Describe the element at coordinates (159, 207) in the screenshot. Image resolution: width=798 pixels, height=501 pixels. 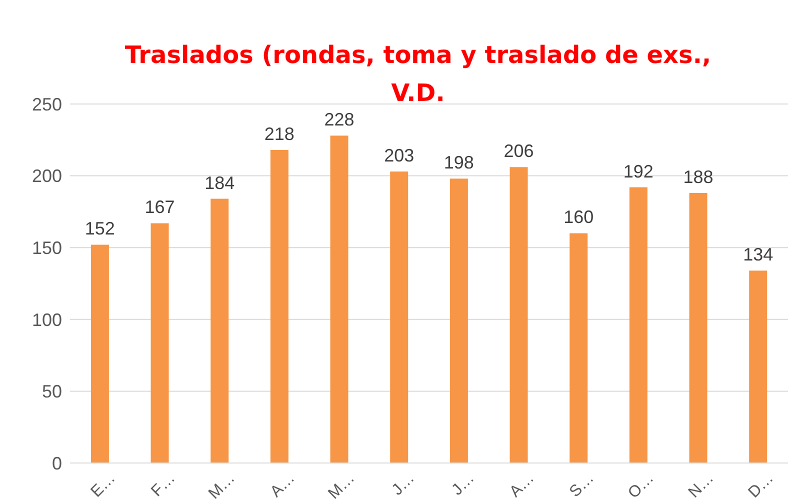
I see `data-label: 167` at that location.